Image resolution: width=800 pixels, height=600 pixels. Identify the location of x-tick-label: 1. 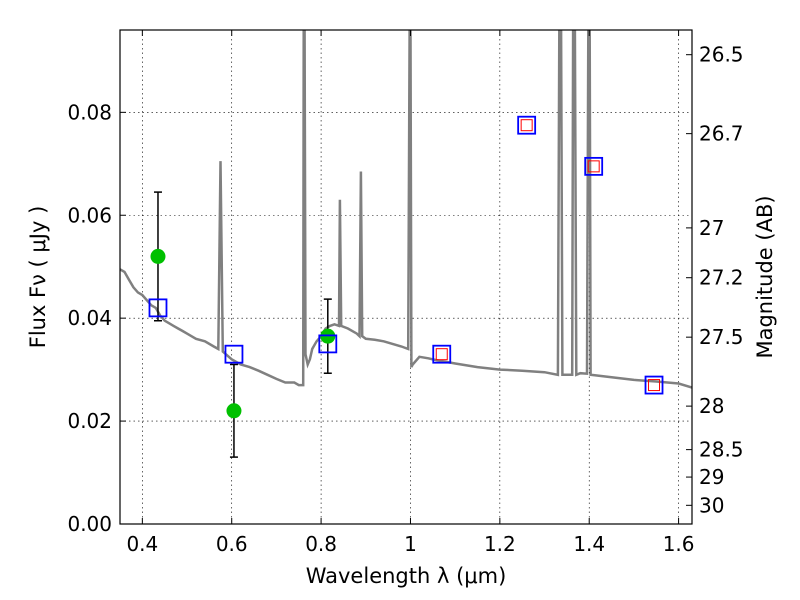
(410, 544).